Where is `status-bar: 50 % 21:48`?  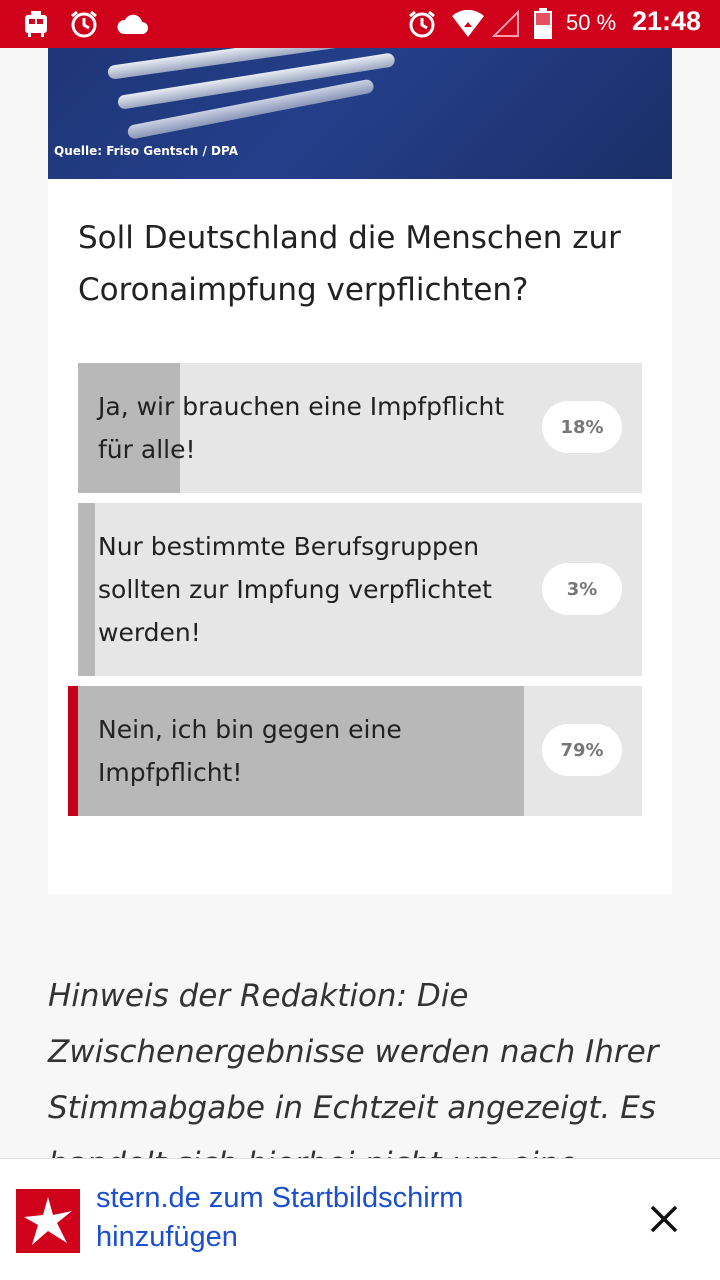
status-bar: 50 % 21:48 is located at coordinates (360, 24).